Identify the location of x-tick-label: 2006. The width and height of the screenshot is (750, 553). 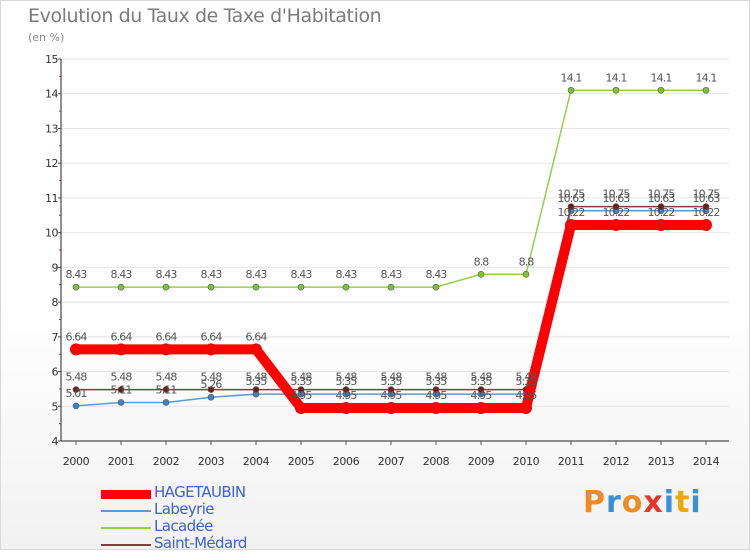
(346, 461).